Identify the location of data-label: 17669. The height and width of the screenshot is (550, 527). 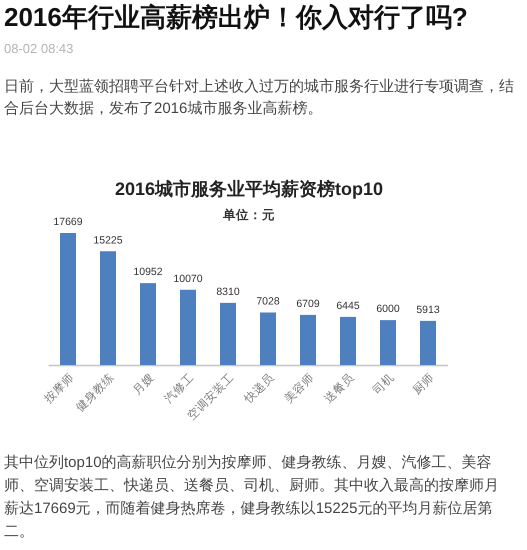
(68, 222).